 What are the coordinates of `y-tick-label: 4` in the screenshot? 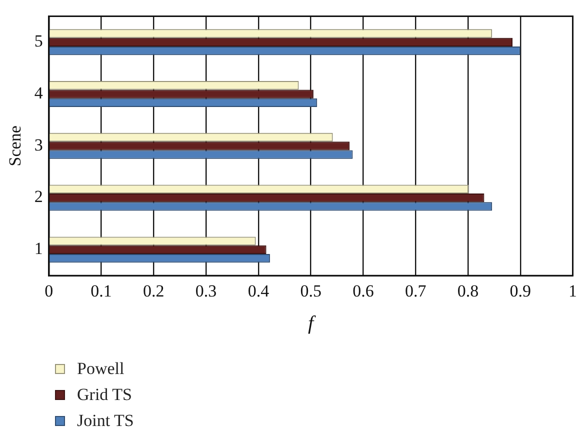 It's located at (39, 92).